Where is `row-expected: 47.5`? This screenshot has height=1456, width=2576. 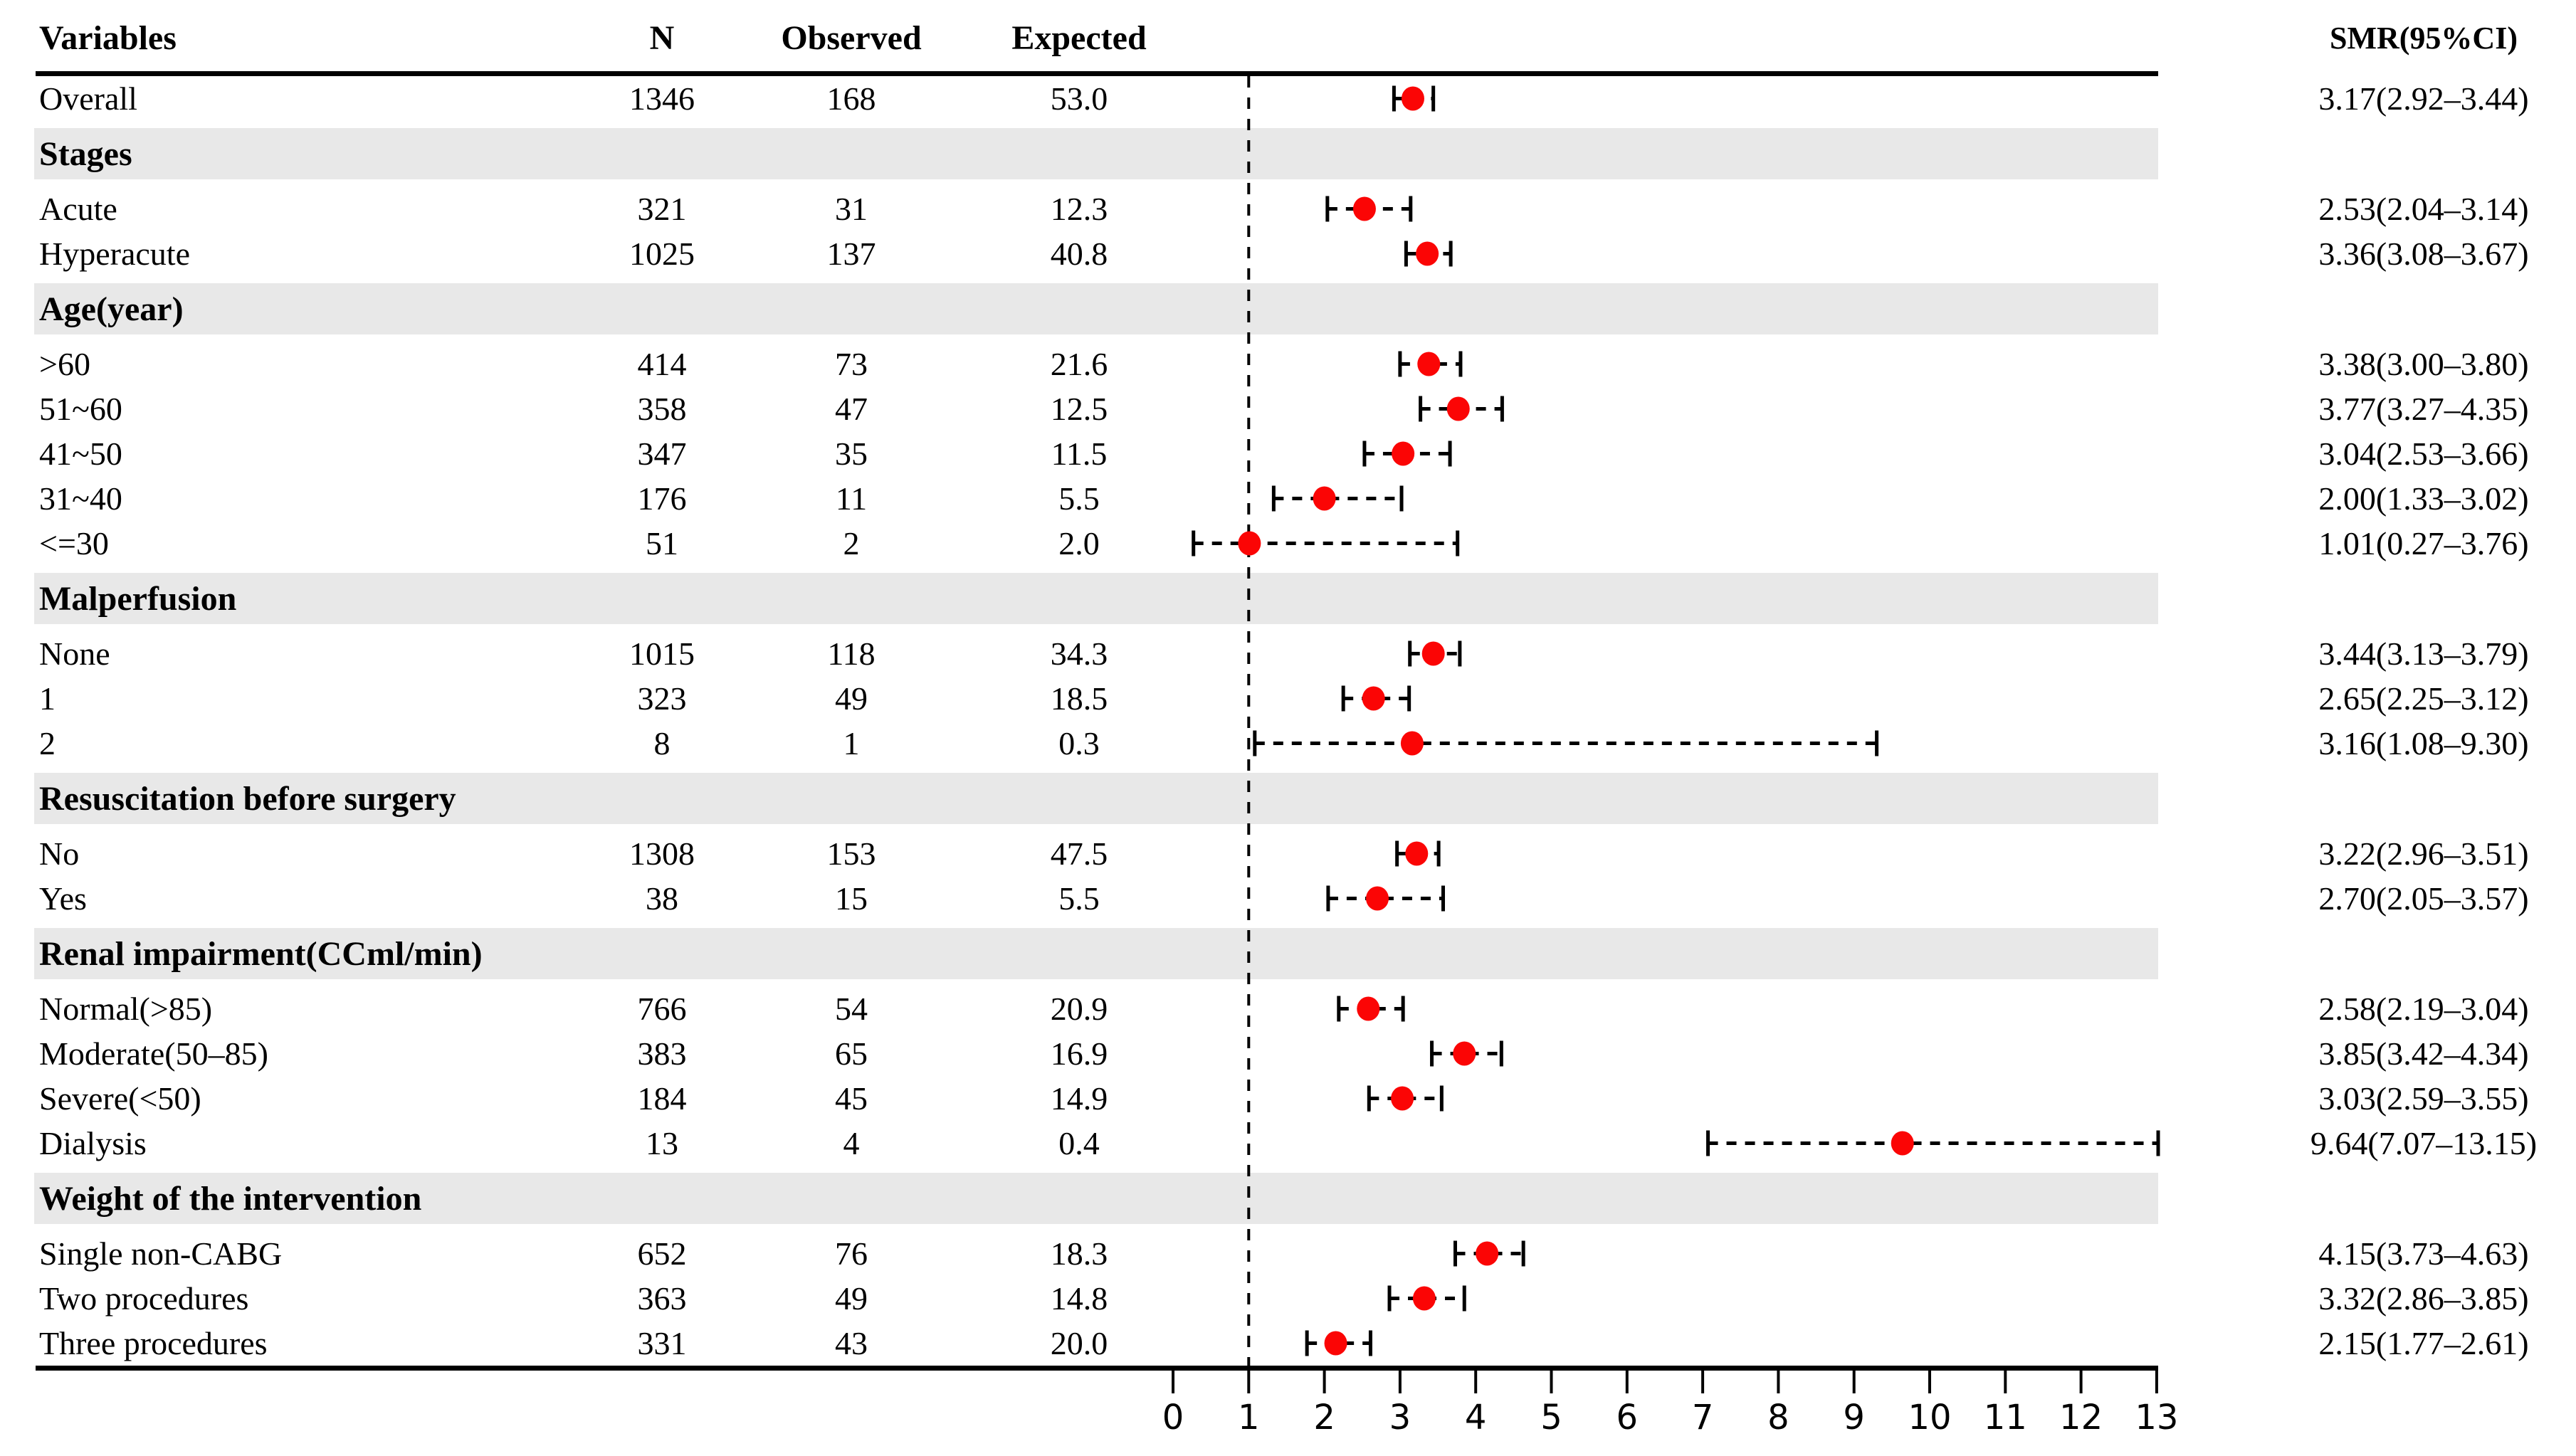 row-expected: 47.5 is located at coordinates (1079, 853).